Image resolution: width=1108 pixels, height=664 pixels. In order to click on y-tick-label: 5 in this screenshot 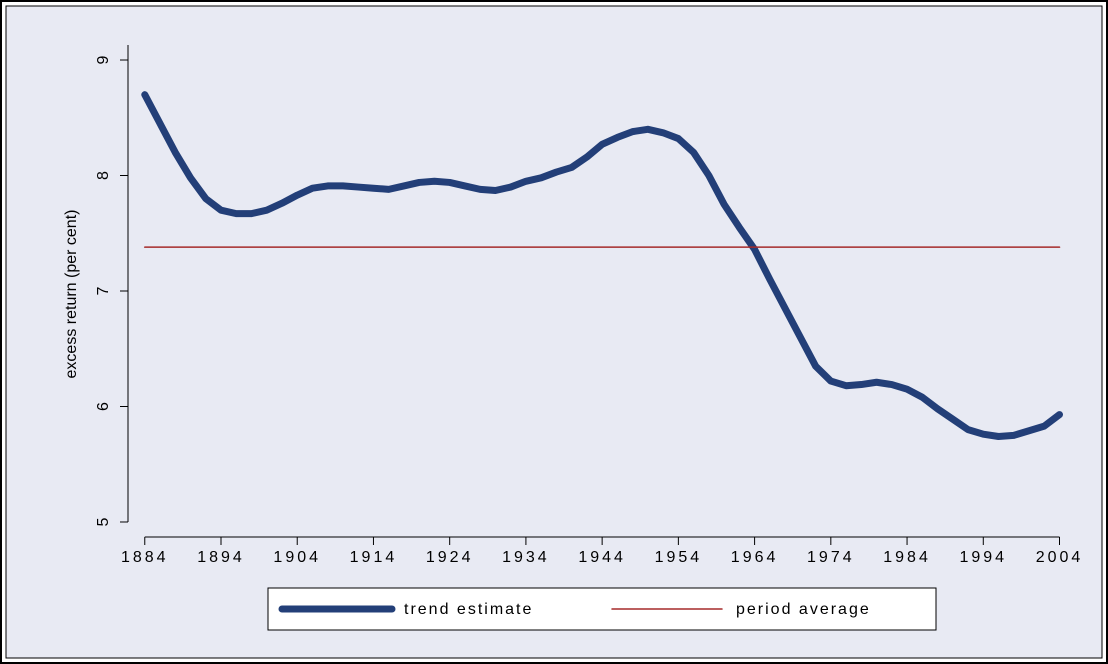, I will do `click(103, 521)`.